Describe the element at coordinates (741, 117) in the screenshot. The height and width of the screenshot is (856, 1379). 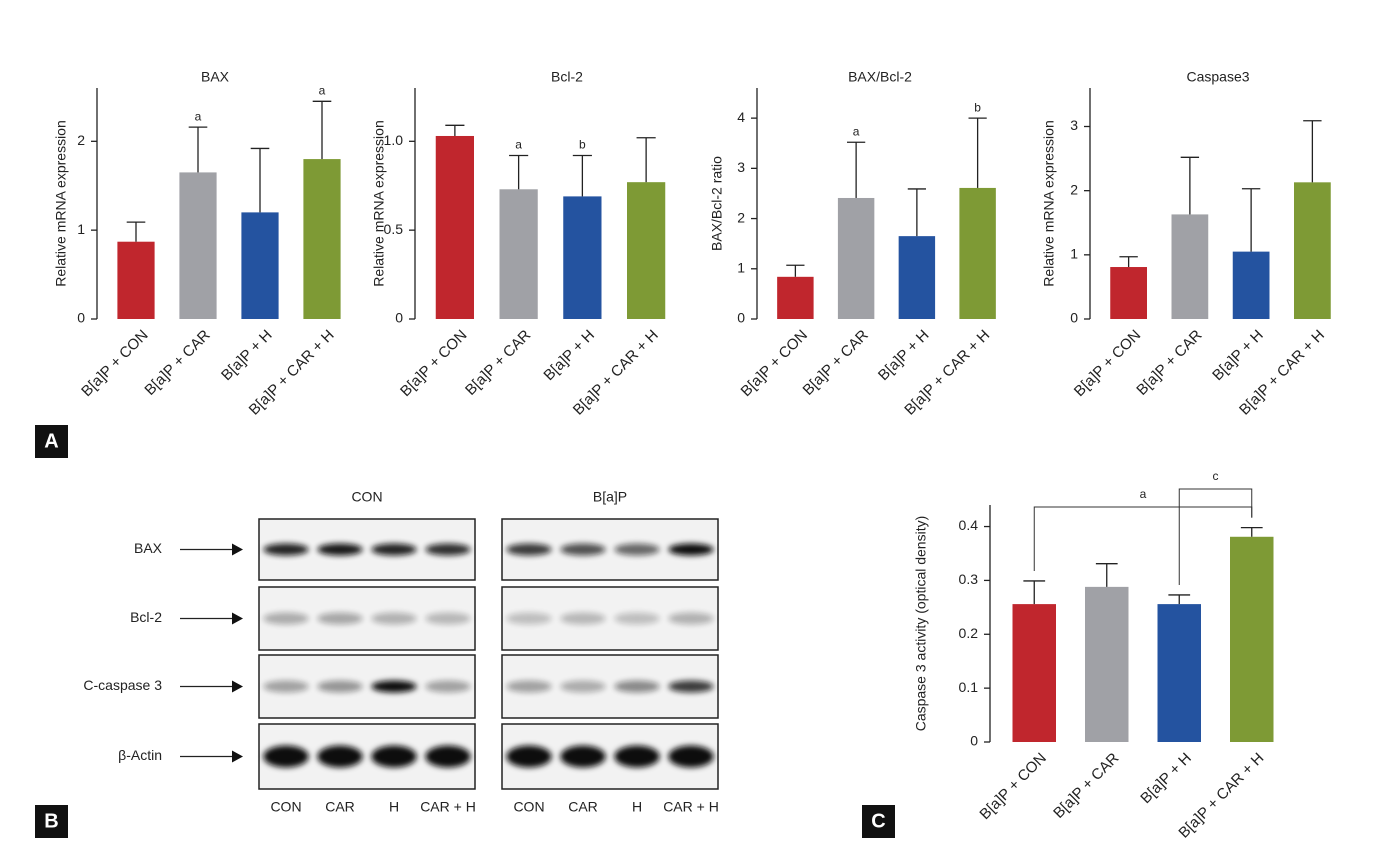
I see `y-tick-label: 4` at that location.